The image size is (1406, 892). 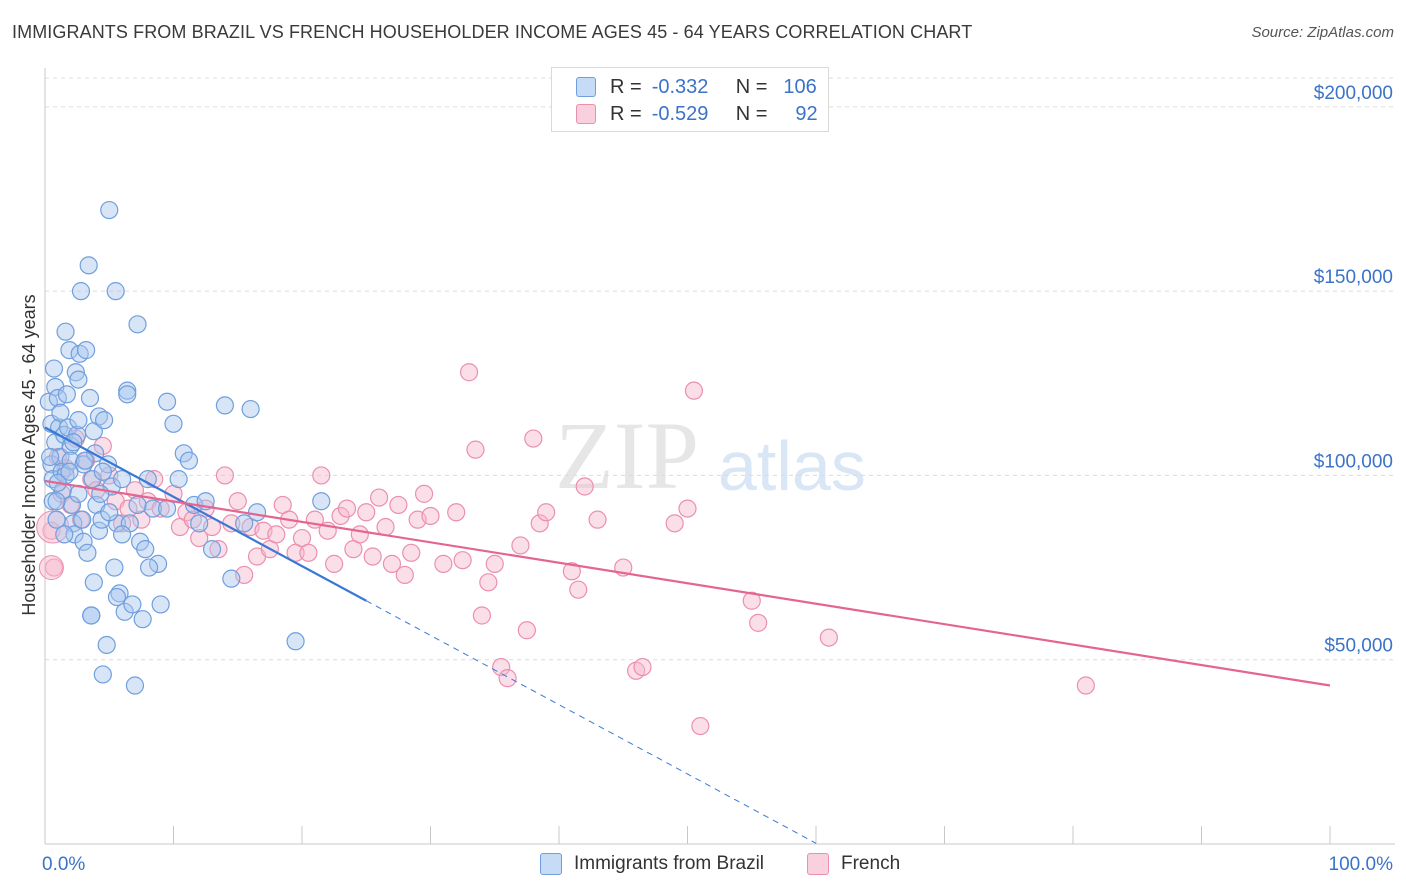 I want to click on brazil-points, so click(x=185, y=447).